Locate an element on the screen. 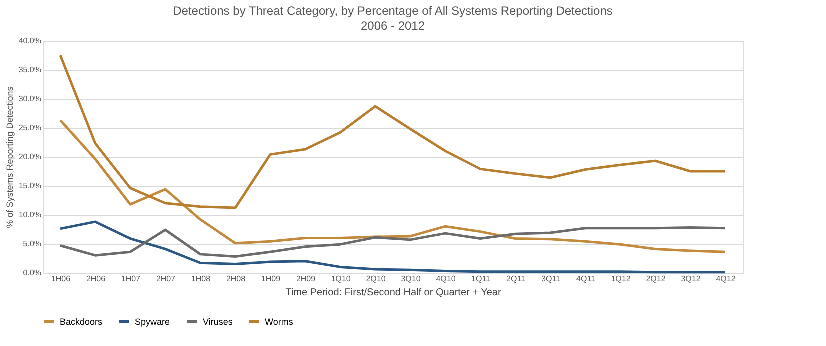  x-tick-label: 3Q12 is located at coordinates (691, 279).